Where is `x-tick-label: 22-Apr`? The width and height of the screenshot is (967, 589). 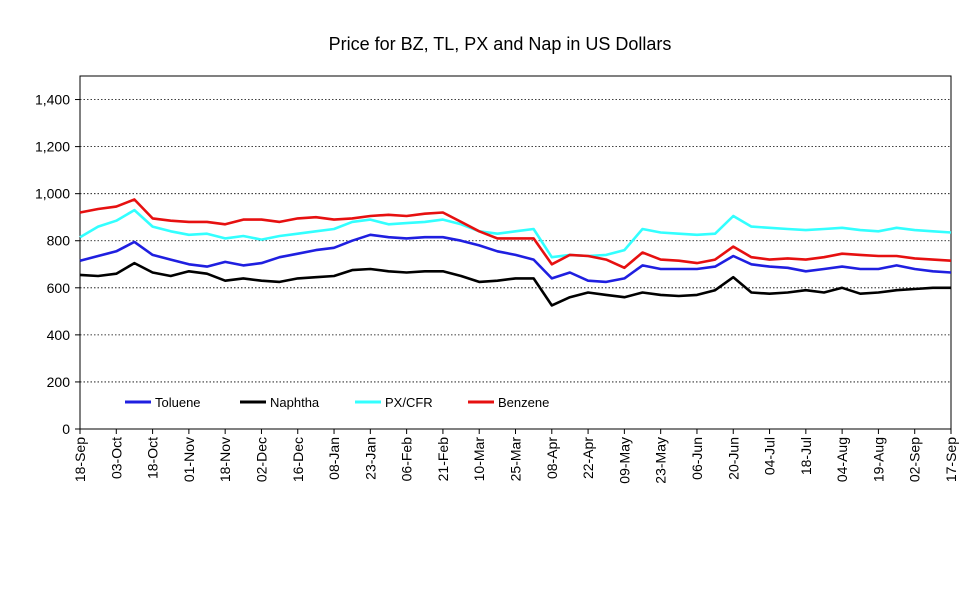
x-tick-label: 22-Apr is located at coordinates (588, 458).